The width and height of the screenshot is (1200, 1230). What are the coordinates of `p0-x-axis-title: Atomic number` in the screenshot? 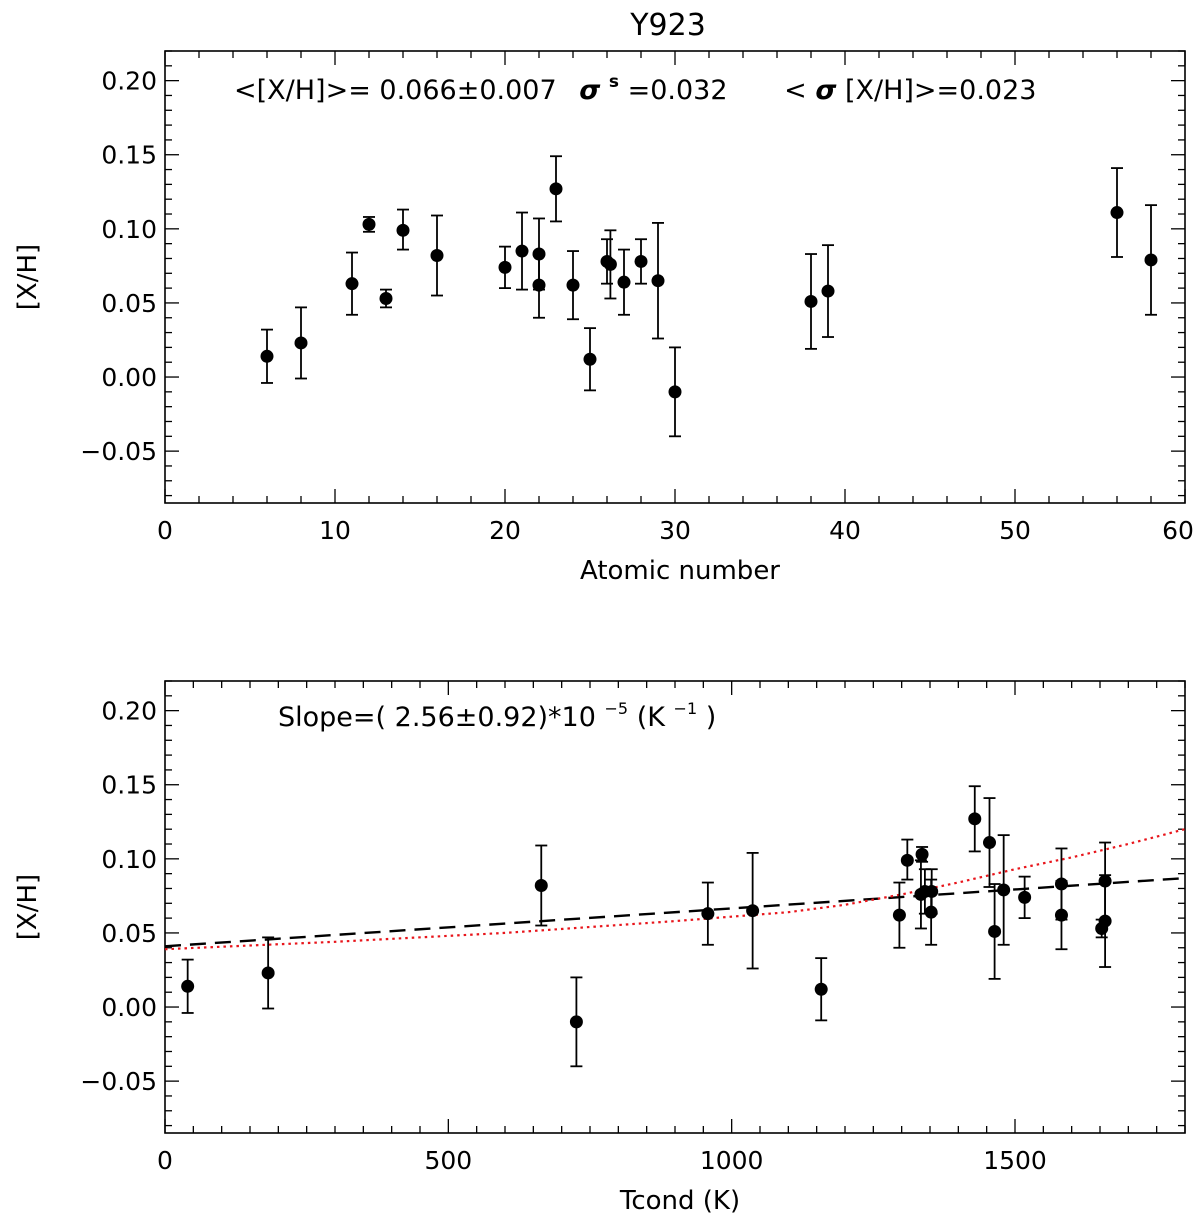 It's located at (680, 571).